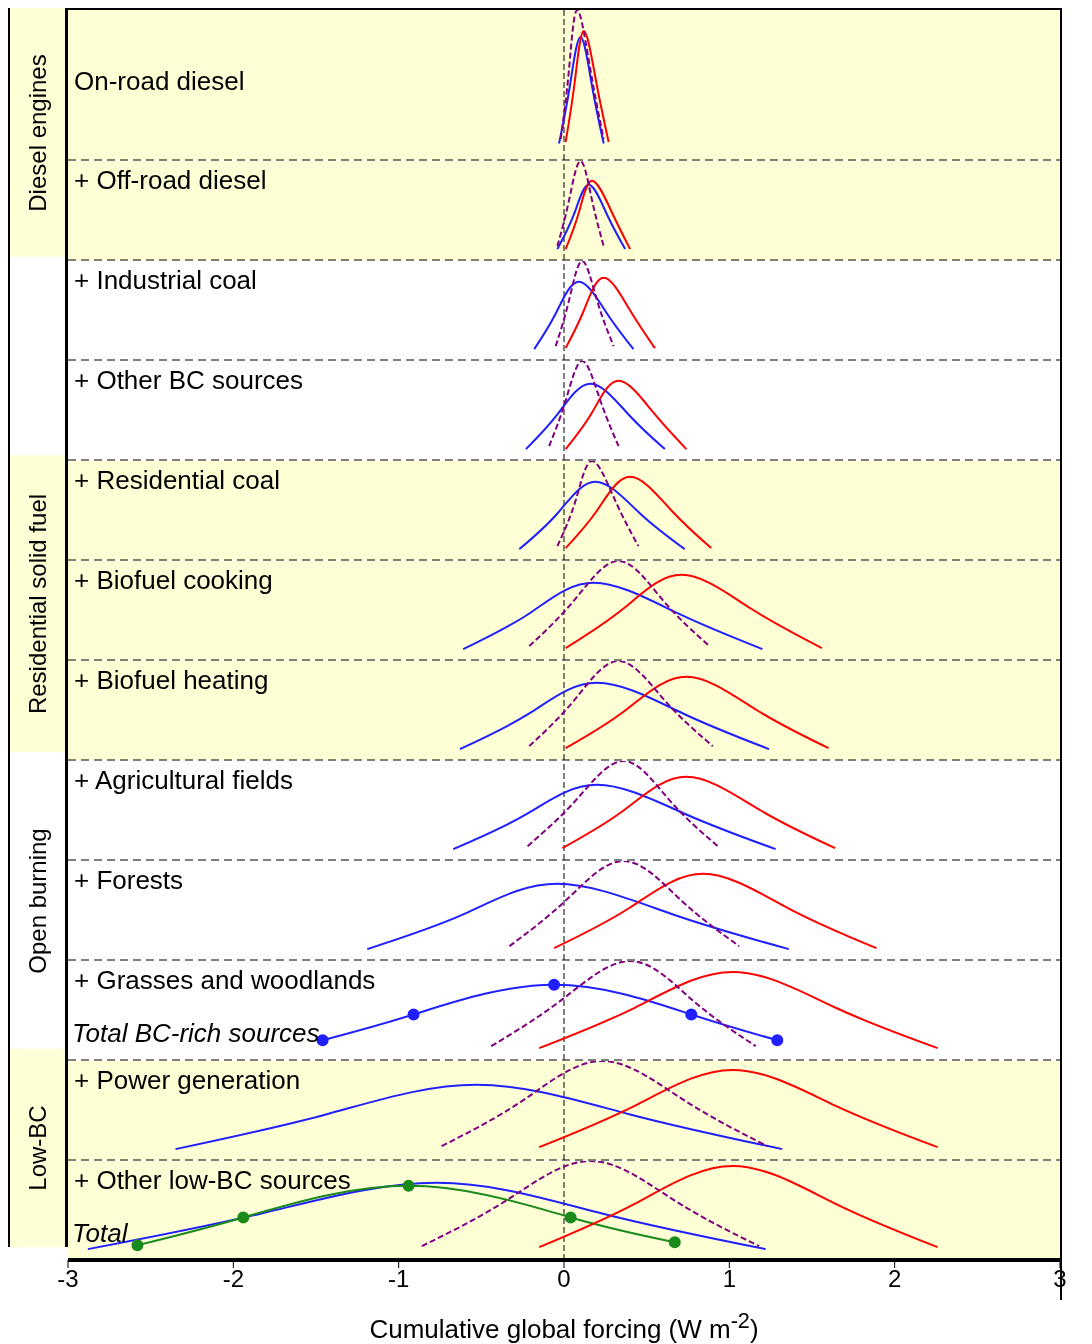 The width and height of the screenshot is (1092, 1344). I want to click on annotation: Total, so click(100, 1233).